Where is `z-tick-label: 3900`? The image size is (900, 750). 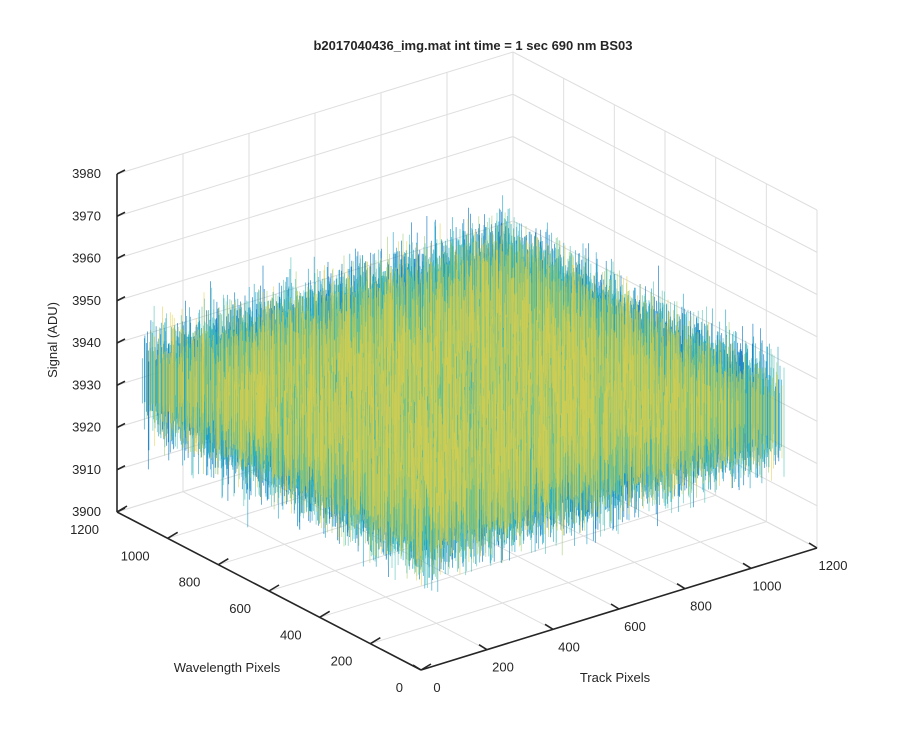
z-tick-label: 3900 is located at coordinates (86, 511).